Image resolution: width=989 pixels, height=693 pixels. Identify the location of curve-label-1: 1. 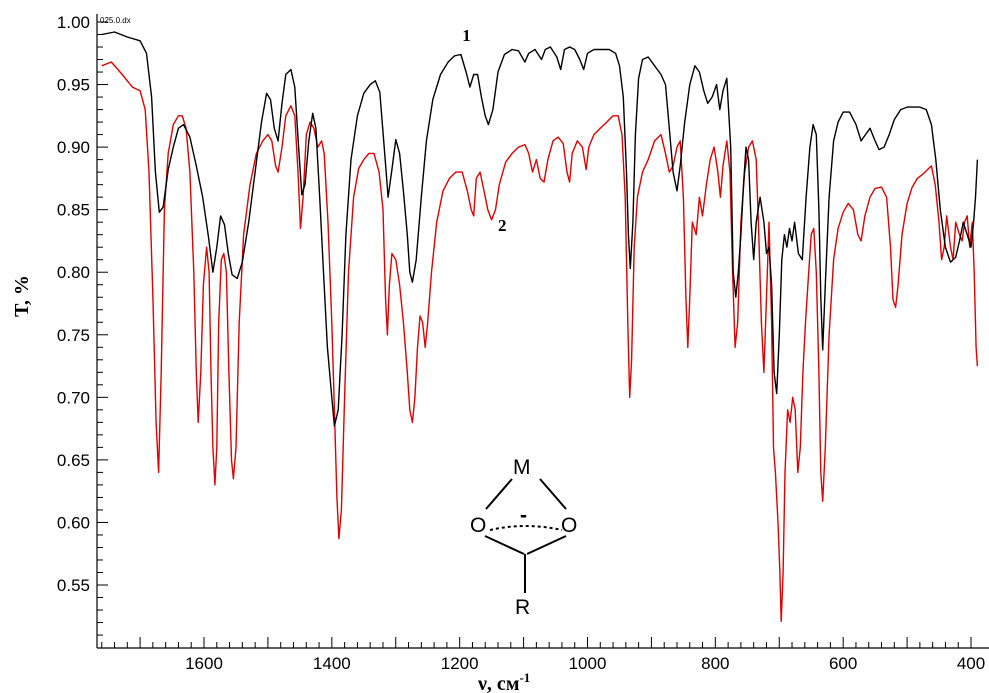
(466, 35).